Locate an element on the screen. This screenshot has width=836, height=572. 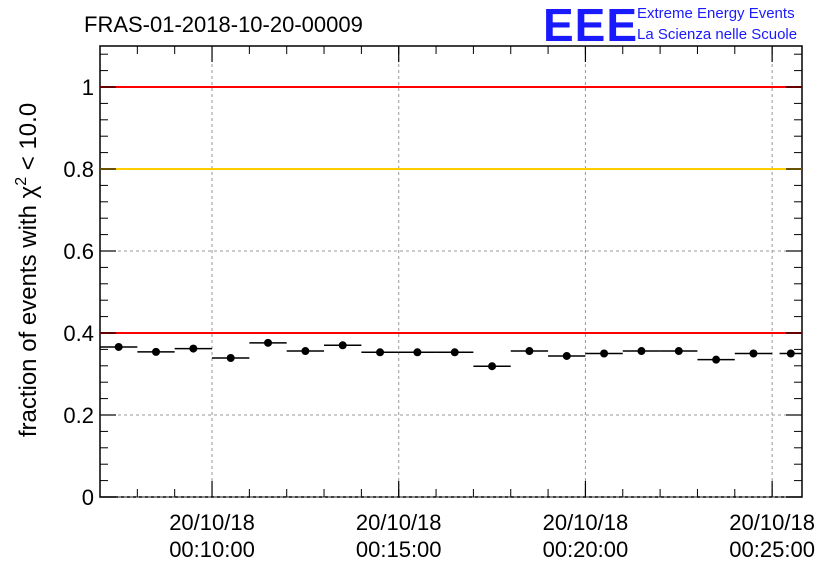
y-tick-label: 0.4 is located at coordinates (78, 333).